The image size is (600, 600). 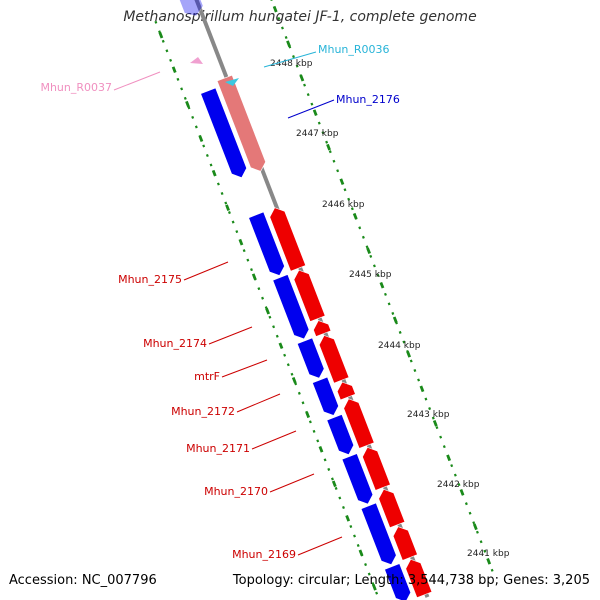 What do you see at coordinates (218, 448) in the screenshot?
I see `gene-label: Mhun_2171` at bounding box center [218, 448].